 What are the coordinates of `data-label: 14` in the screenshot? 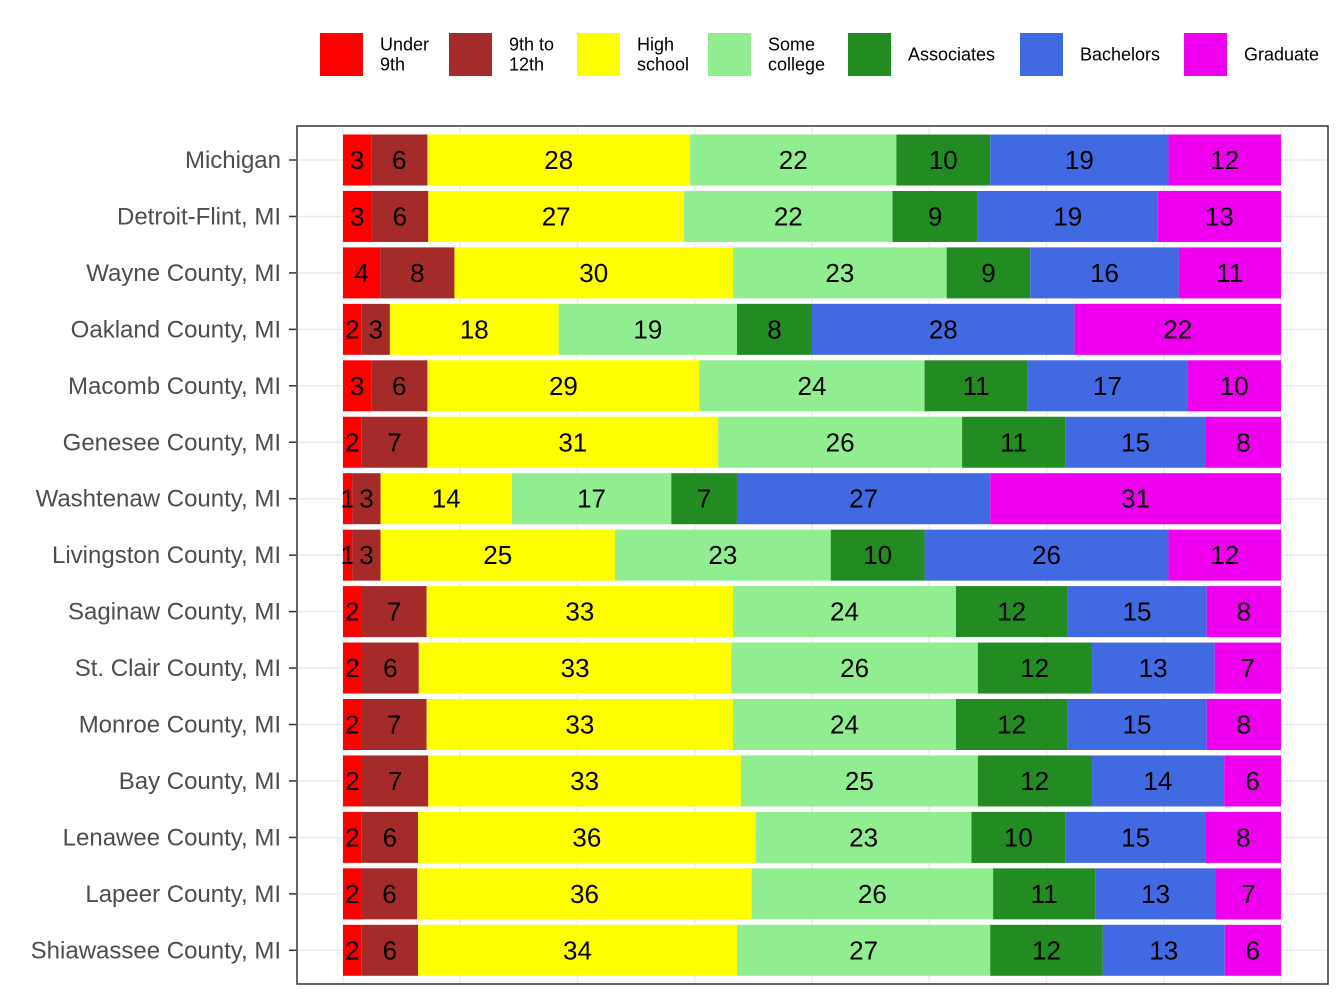 It's located at (446, 499).